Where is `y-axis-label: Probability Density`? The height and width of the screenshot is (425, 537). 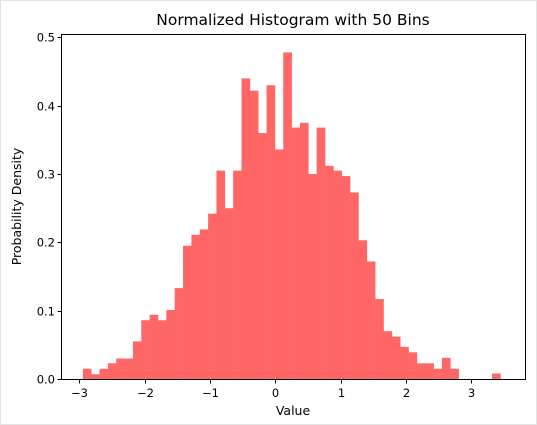
y-axis-label: Probability Density is located at coordinates (16, 206).